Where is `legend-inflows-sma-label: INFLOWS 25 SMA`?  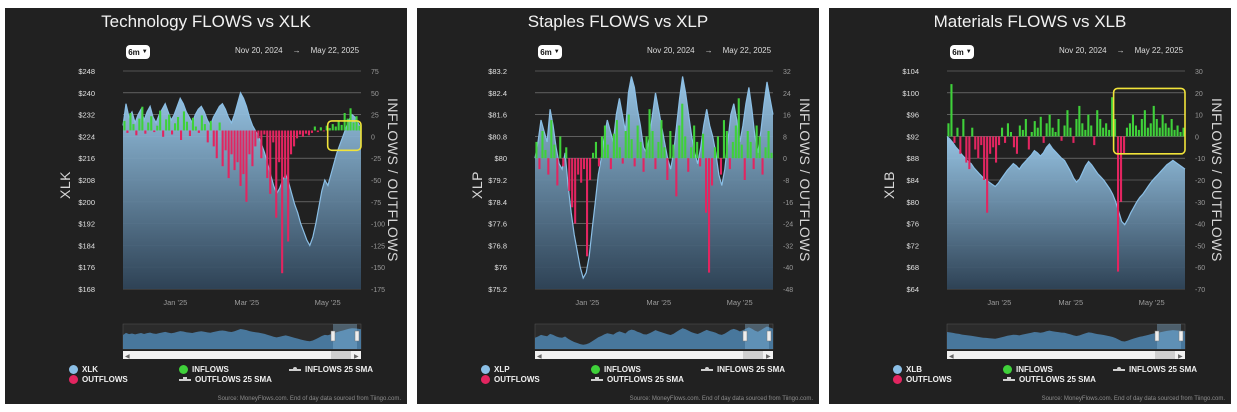 legend-inflows-sma-label: INFLOWS 25 SMA is located at coordinates (751, 369).